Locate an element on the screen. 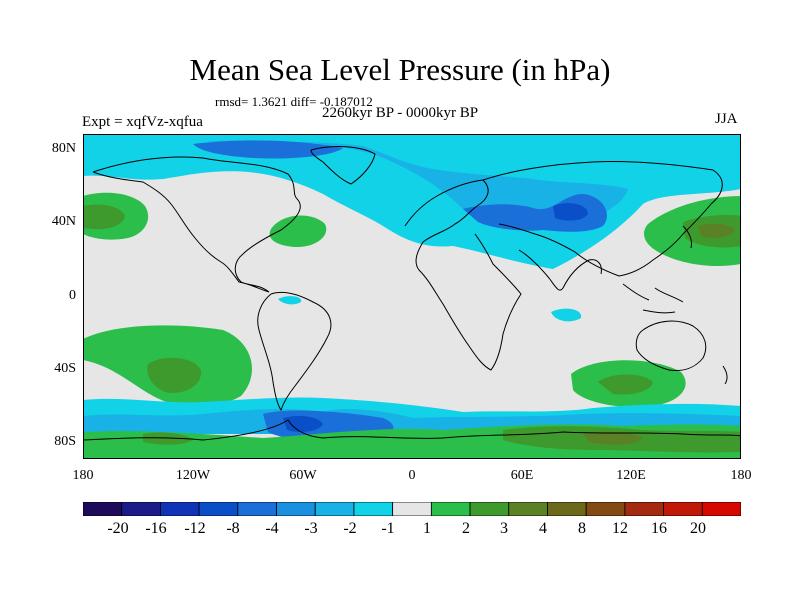  colorbar-label: 8 is located at coordinates (582, 528).